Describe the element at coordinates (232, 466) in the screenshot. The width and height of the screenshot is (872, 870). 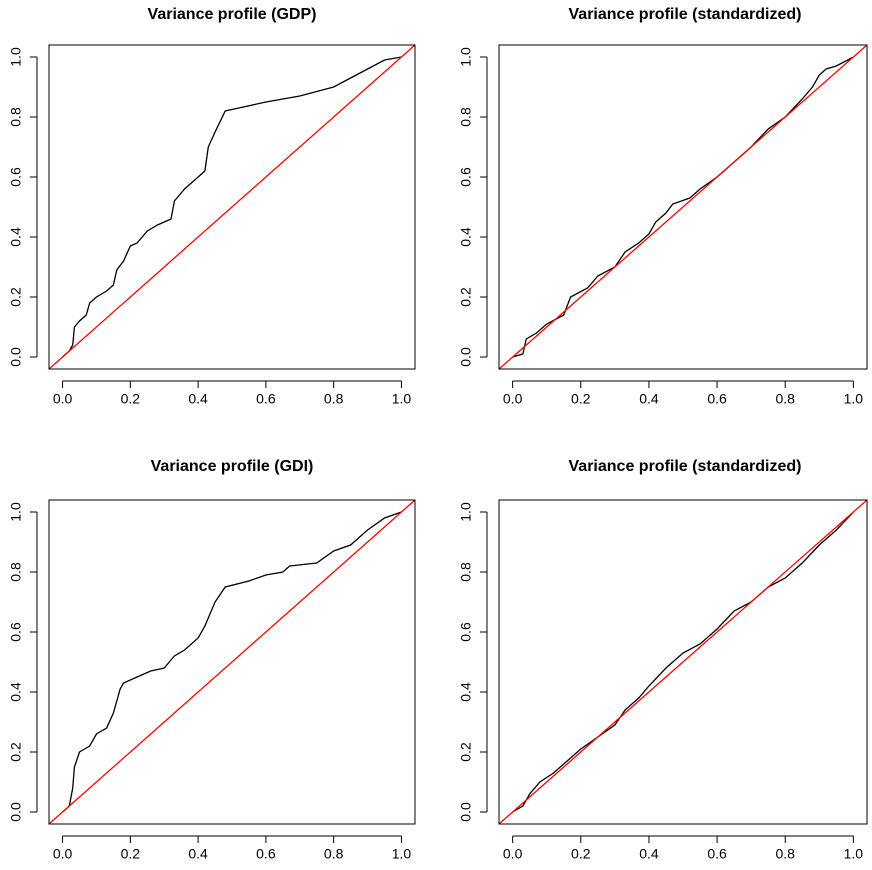
I see `chart-title: Variance profile (GDI)` at that location.